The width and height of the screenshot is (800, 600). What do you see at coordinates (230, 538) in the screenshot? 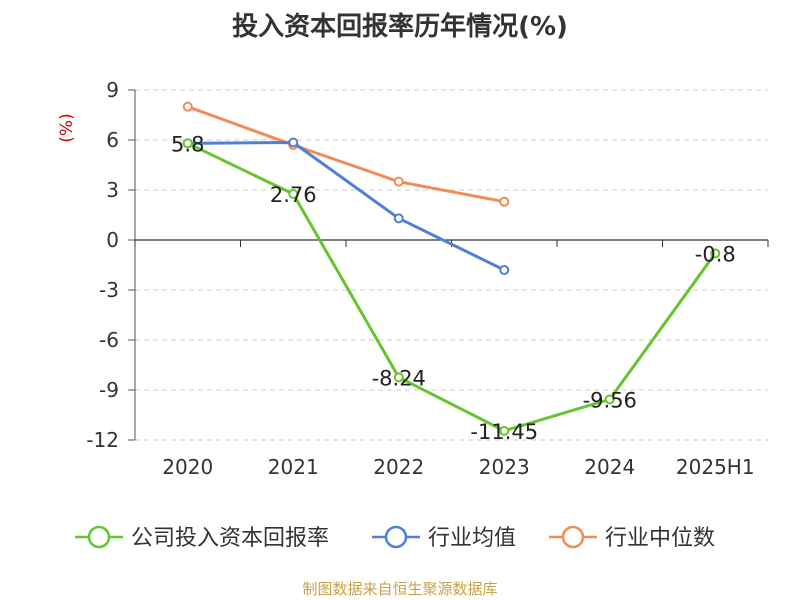
I see `legend-label: 公司投入资本回报率` at bounding box center [230, 538].